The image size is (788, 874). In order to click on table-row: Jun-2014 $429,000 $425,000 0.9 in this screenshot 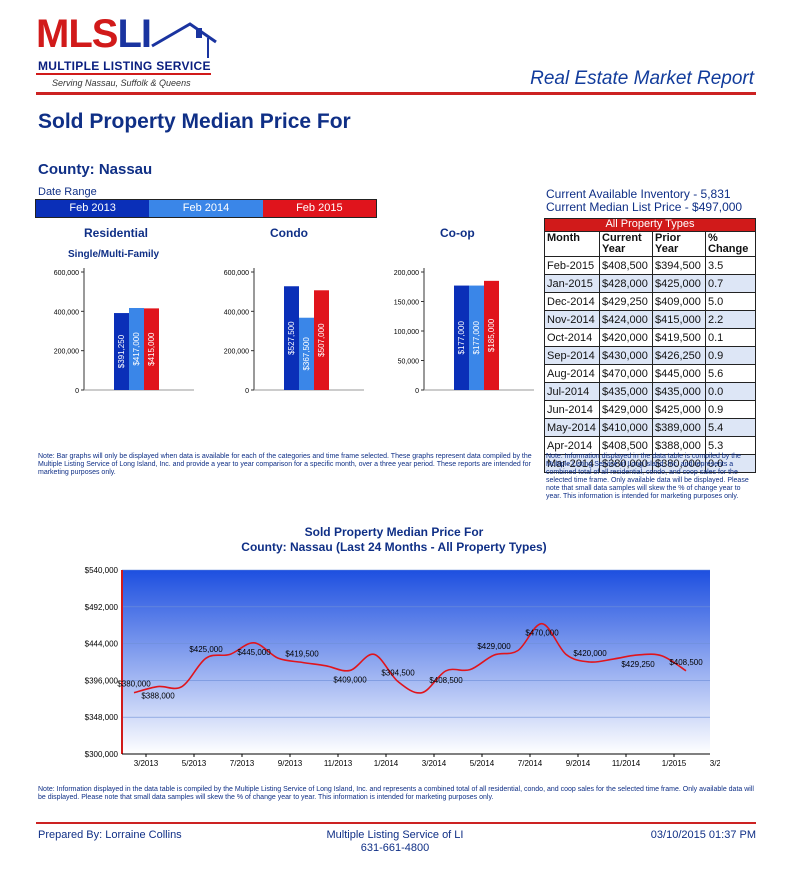, I will do `click(650, 409)`.